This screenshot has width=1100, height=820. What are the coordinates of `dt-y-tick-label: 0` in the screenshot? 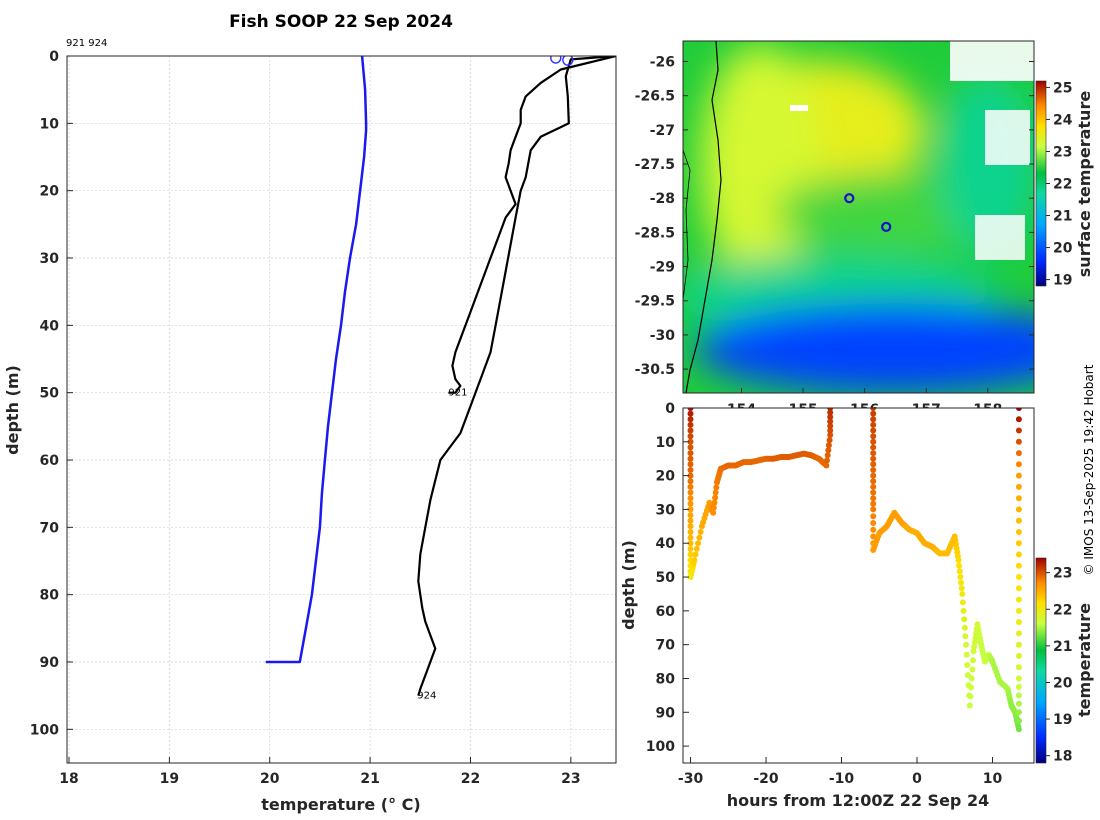 It's located at (670, 409).